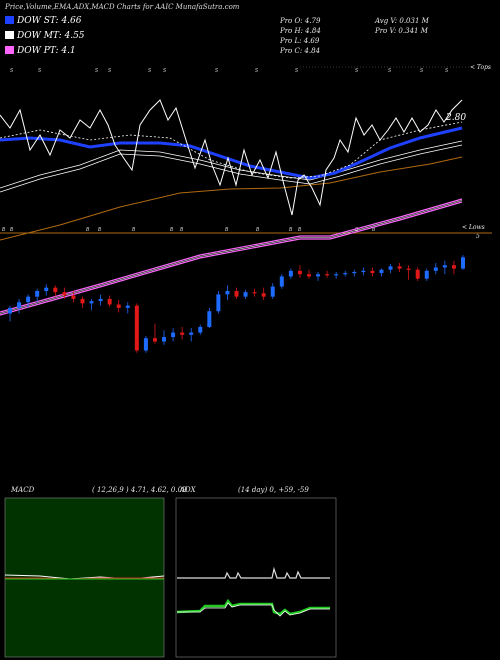 The image size is (500, 660). What do you see at coordinates (300, 51) in the screenshot?
I see `info-close: Pro C: 4.84` at bounding box center [300, 51].